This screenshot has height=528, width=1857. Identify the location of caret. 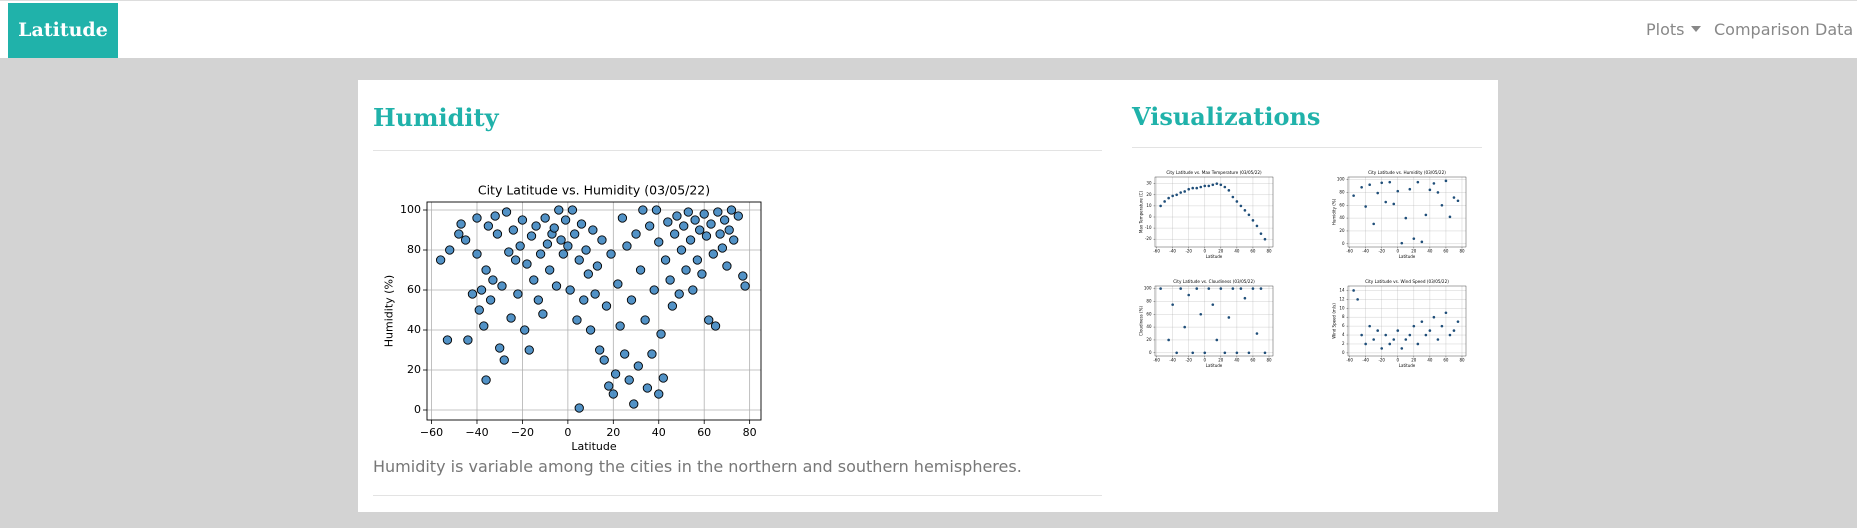
(1695, 29).